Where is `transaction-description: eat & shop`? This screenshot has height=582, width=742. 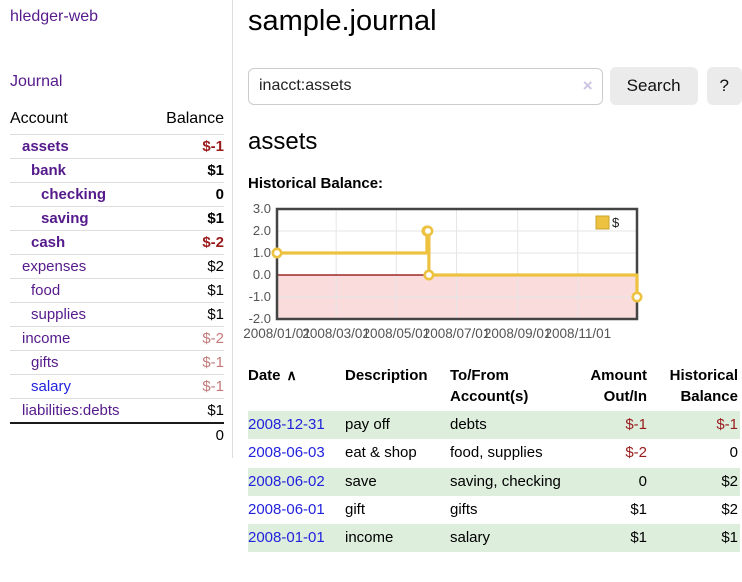 transaction-description: eat & shop is located at coordinates (381, 453).